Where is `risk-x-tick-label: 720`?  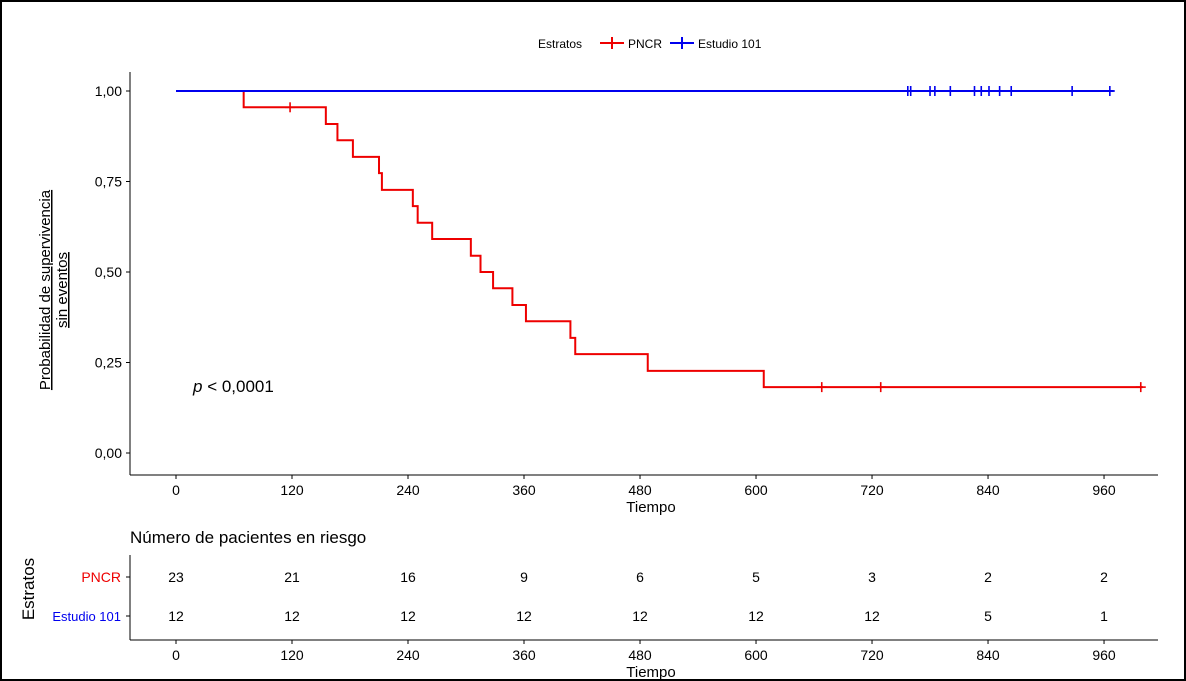 risk-x-tick-label: 720 is located at coordinates (872, 655).